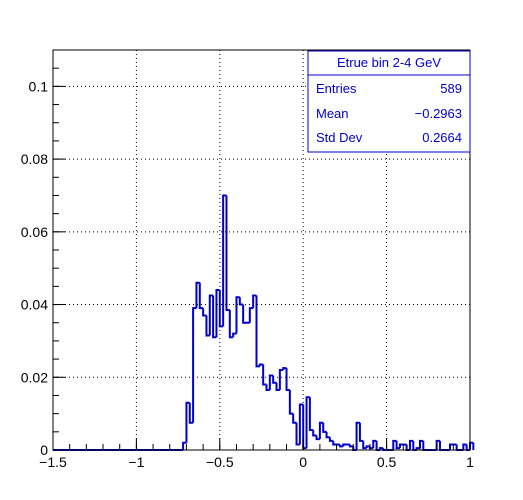 This screenshot has width=523, height=500. Describe the element at coordinates (220, 462) in the screenshot. I see `x-tick-label: −0.5` at that location.